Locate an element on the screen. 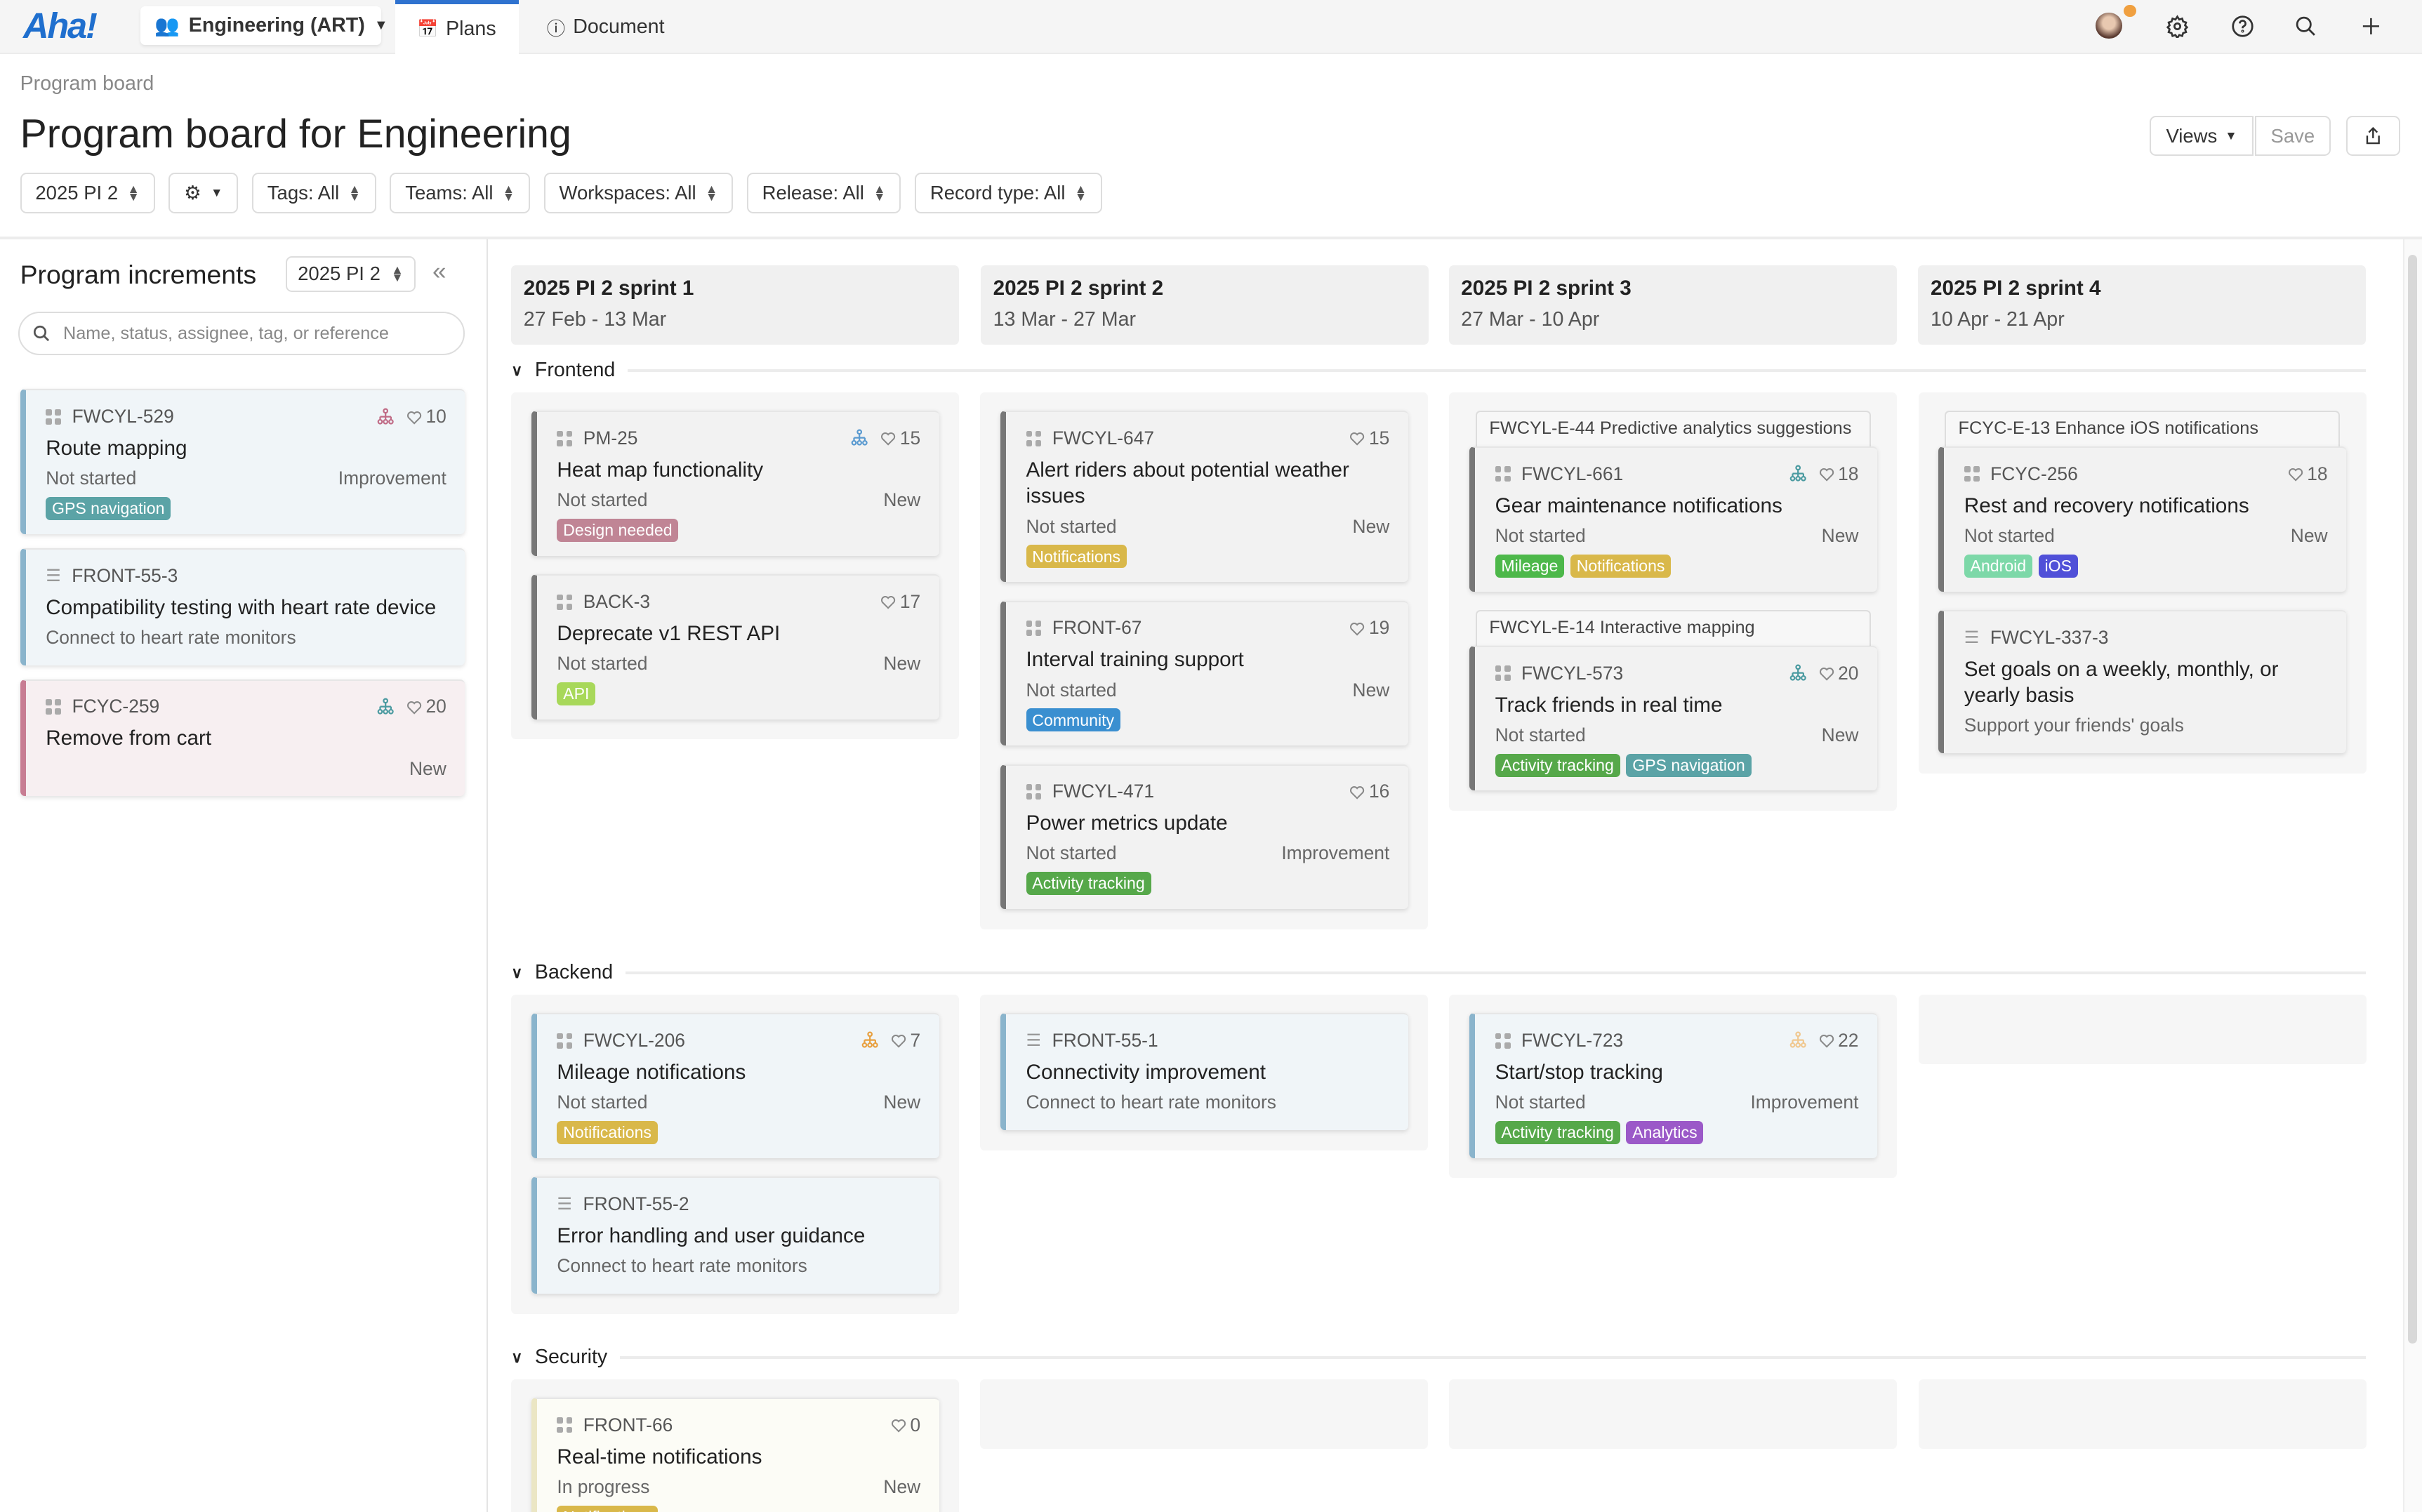 The width and height of the screenshot is (2422, 1512). tab-document: ⓘ Document is located at coordinates (605, 27).